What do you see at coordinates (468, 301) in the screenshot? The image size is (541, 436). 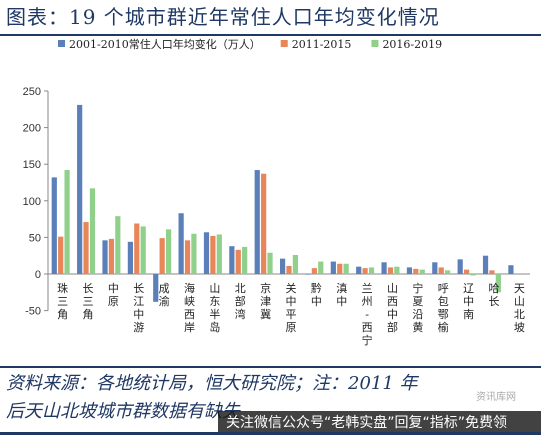 I see `category-label: 辽中南` at bounding box center [468, 301].